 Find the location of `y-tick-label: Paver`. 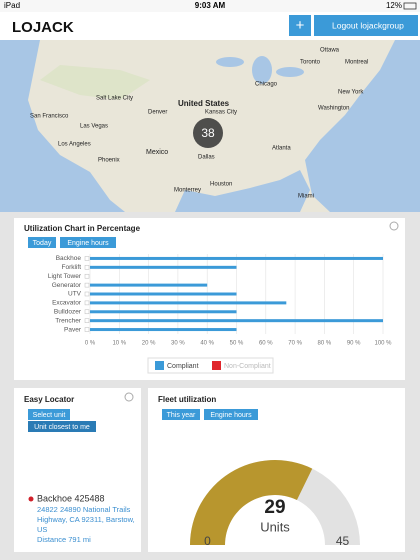

y-tick-label: Paver is located at coordinates (73, 329).